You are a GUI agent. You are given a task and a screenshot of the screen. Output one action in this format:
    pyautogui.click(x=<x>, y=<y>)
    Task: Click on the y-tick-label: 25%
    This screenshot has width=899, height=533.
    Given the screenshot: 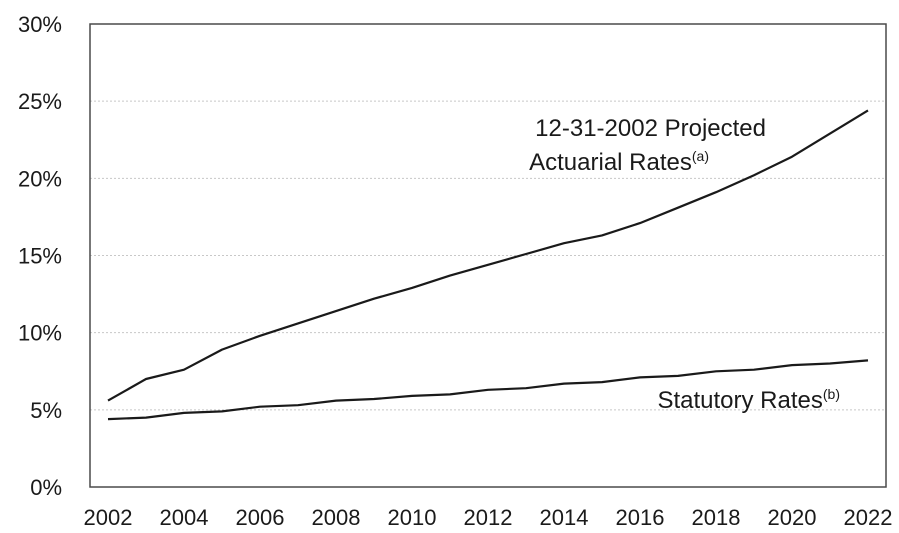 What is the action you would take?
    pyautogui.click(x=40, y=101)
    